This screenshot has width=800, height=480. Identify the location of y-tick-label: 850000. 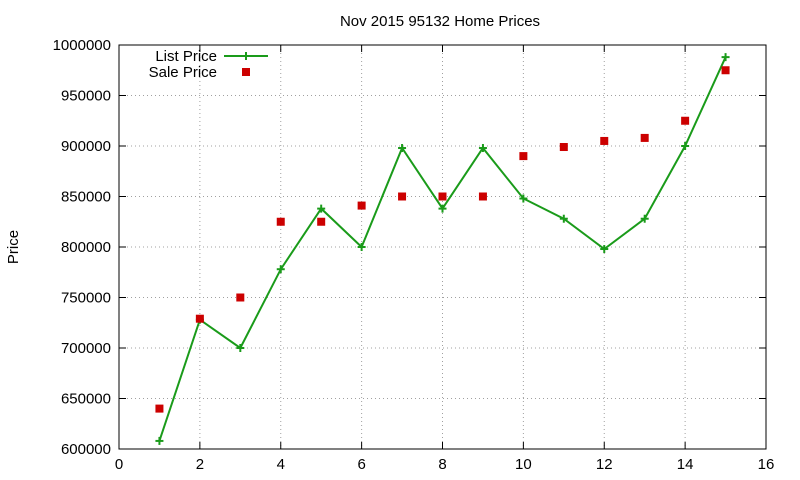
(86, 197).